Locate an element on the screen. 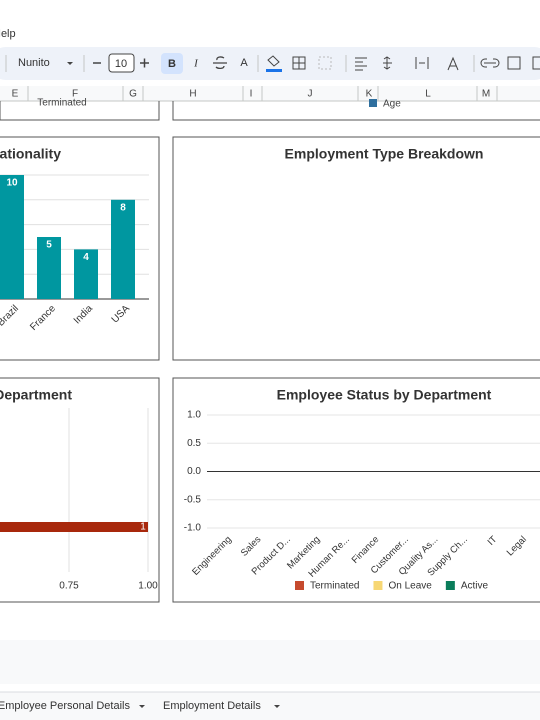 Image resolution: width=540 pixels, height=720 pixels. merge is located at coordinates (325, 63).